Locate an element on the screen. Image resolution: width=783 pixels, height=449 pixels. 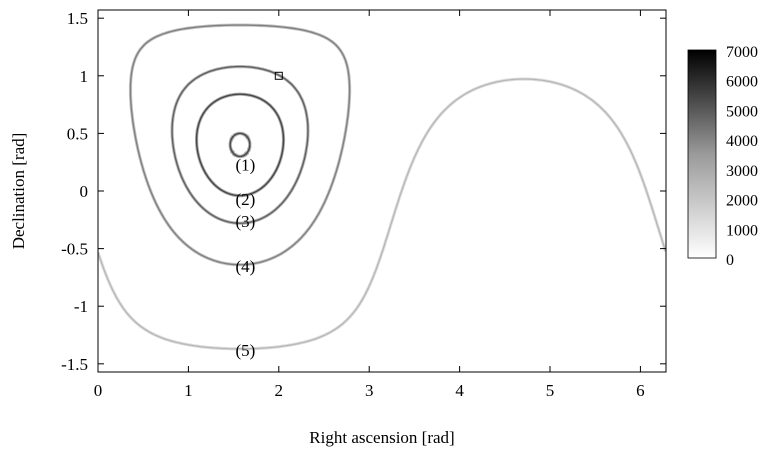
curve-label: (3) is located at coordinates (245, 221).